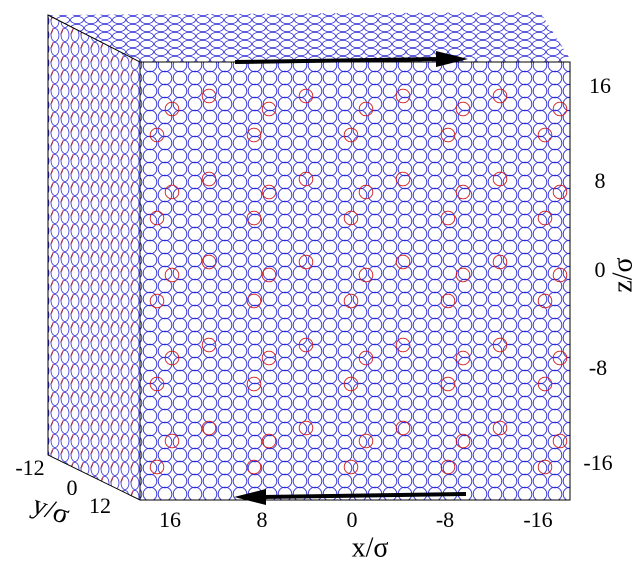 This screenshot has height=569, width=637. I want to click on y-tick-label: 12, so click(100, 505).